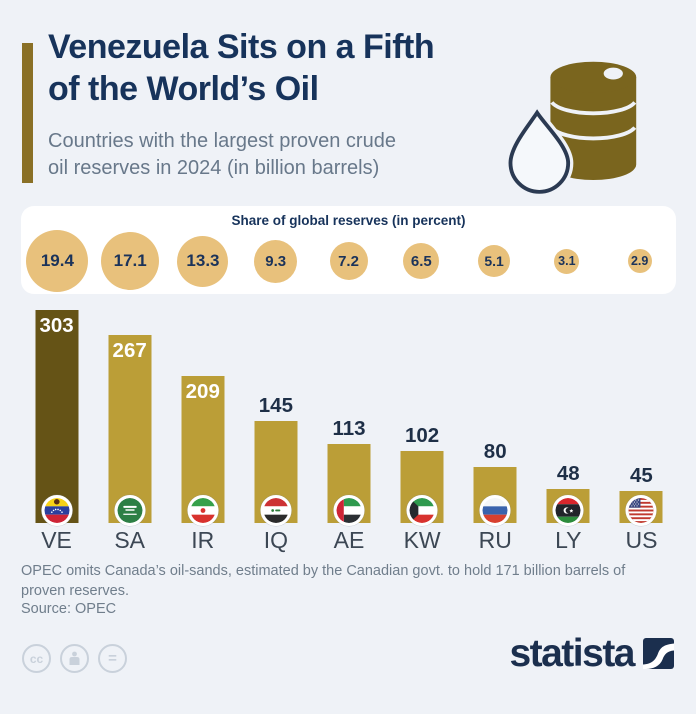  What do you see at coordinates (75, 591) in the screenshot?
I see `footnote-line2: proven reserves.` at bounding box center [75, 591].